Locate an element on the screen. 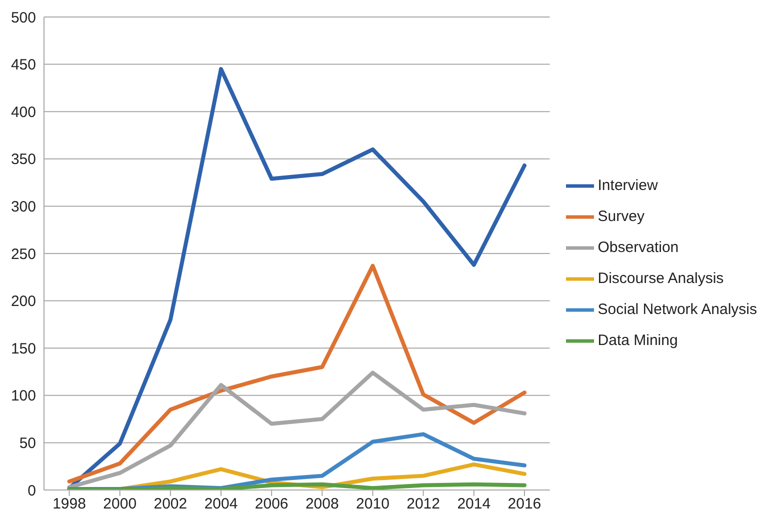 The height and width of the screenshot is (525, 777). x-tick-label: 1998 is located at coordinates (69, 504).